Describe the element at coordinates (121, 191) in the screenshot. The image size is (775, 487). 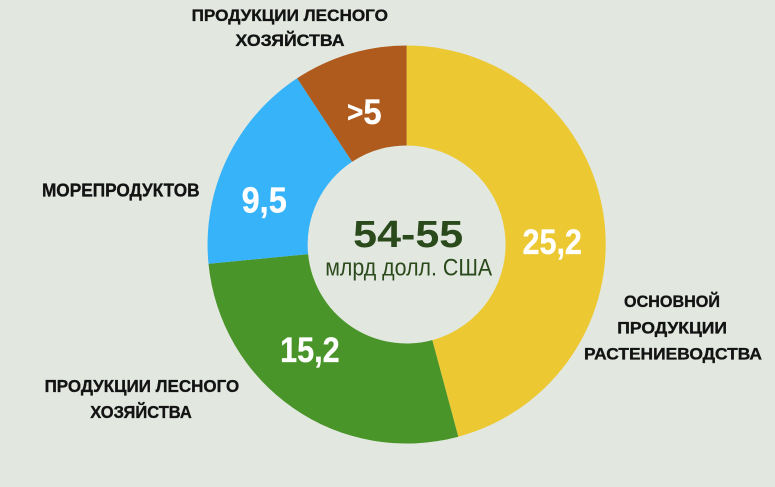
I see `svg-text: МОРЕПРОДУКТОВ` at that location.